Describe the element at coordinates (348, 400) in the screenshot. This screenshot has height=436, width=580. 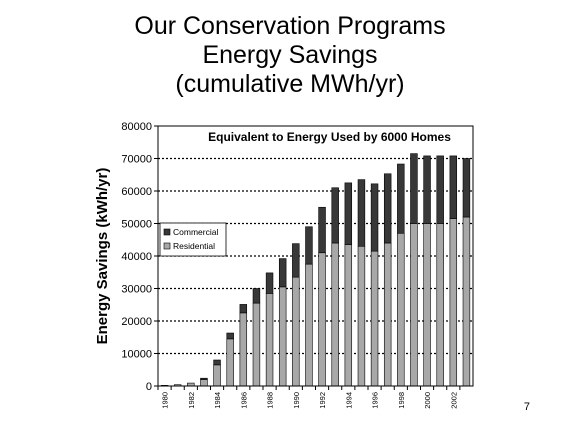
I see `x-tick-label: 1994` at that location.